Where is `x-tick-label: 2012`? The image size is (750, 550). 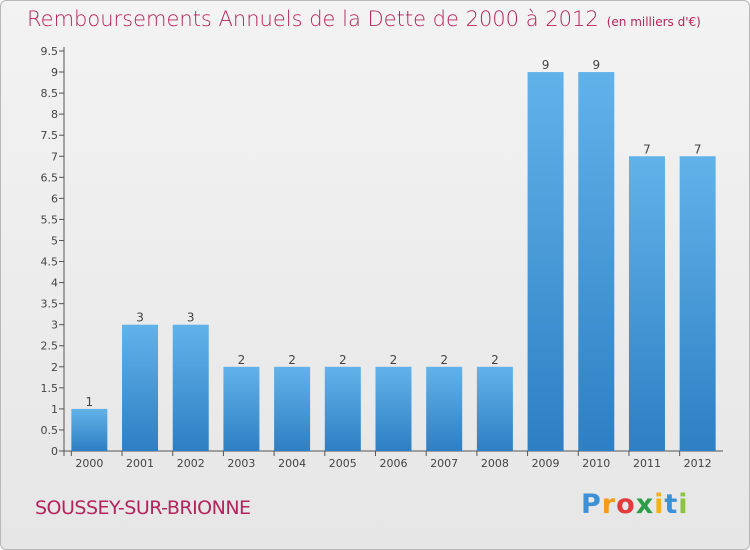
x-tick-label: 2012 is located at coordinates (698, 463).